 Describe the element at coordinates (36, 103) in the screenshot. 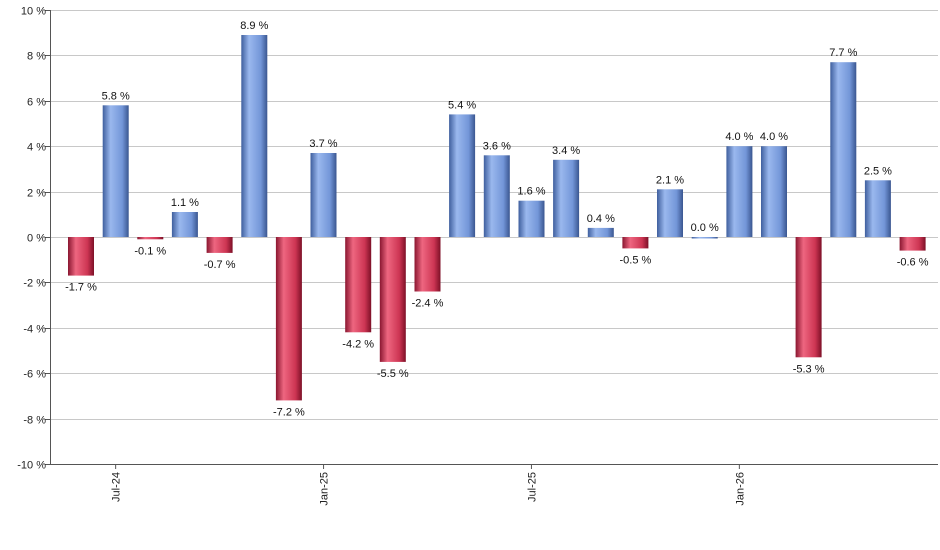

I see `y-tick-label: 6 %` at that location.